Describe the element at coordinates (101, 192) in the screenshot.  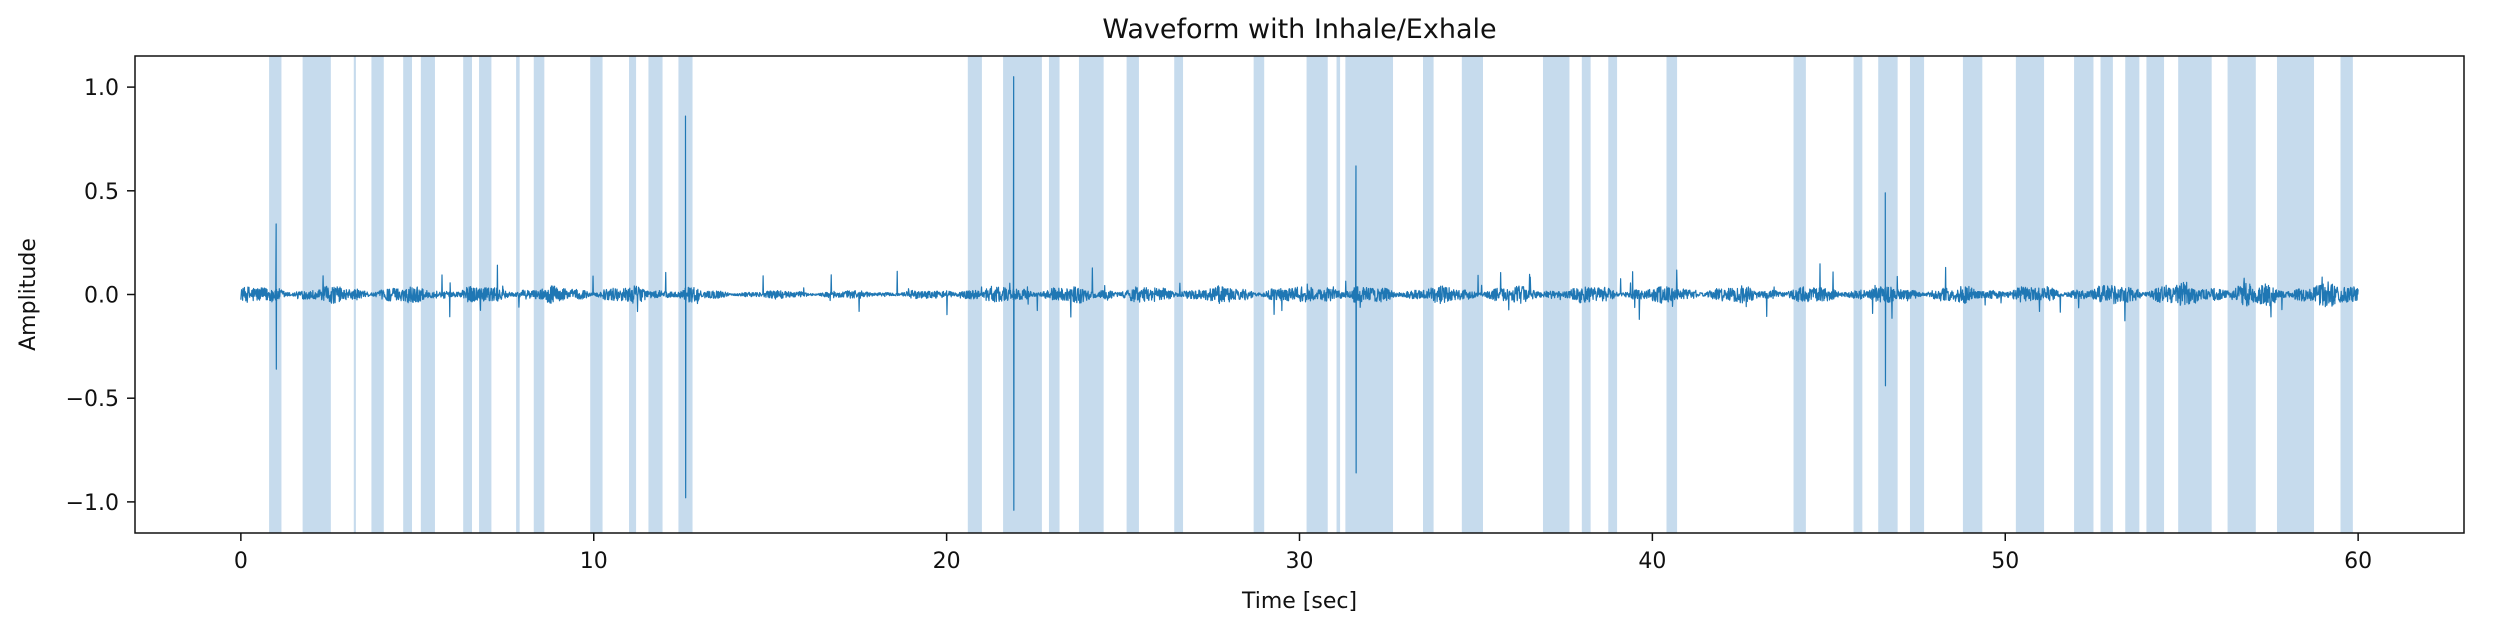
I see `y-tick-label: 0.5` at that location.